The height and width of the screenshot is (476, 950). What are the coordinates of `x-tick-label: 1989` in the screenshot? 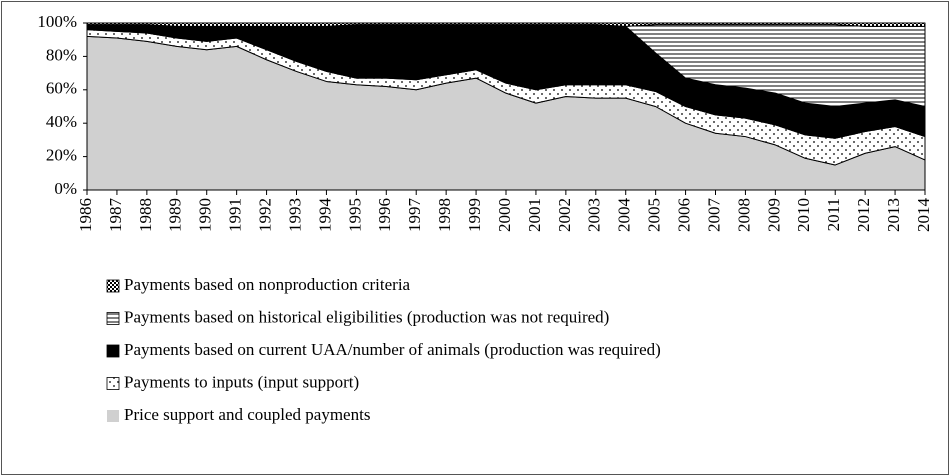 It's located at (175, 215).